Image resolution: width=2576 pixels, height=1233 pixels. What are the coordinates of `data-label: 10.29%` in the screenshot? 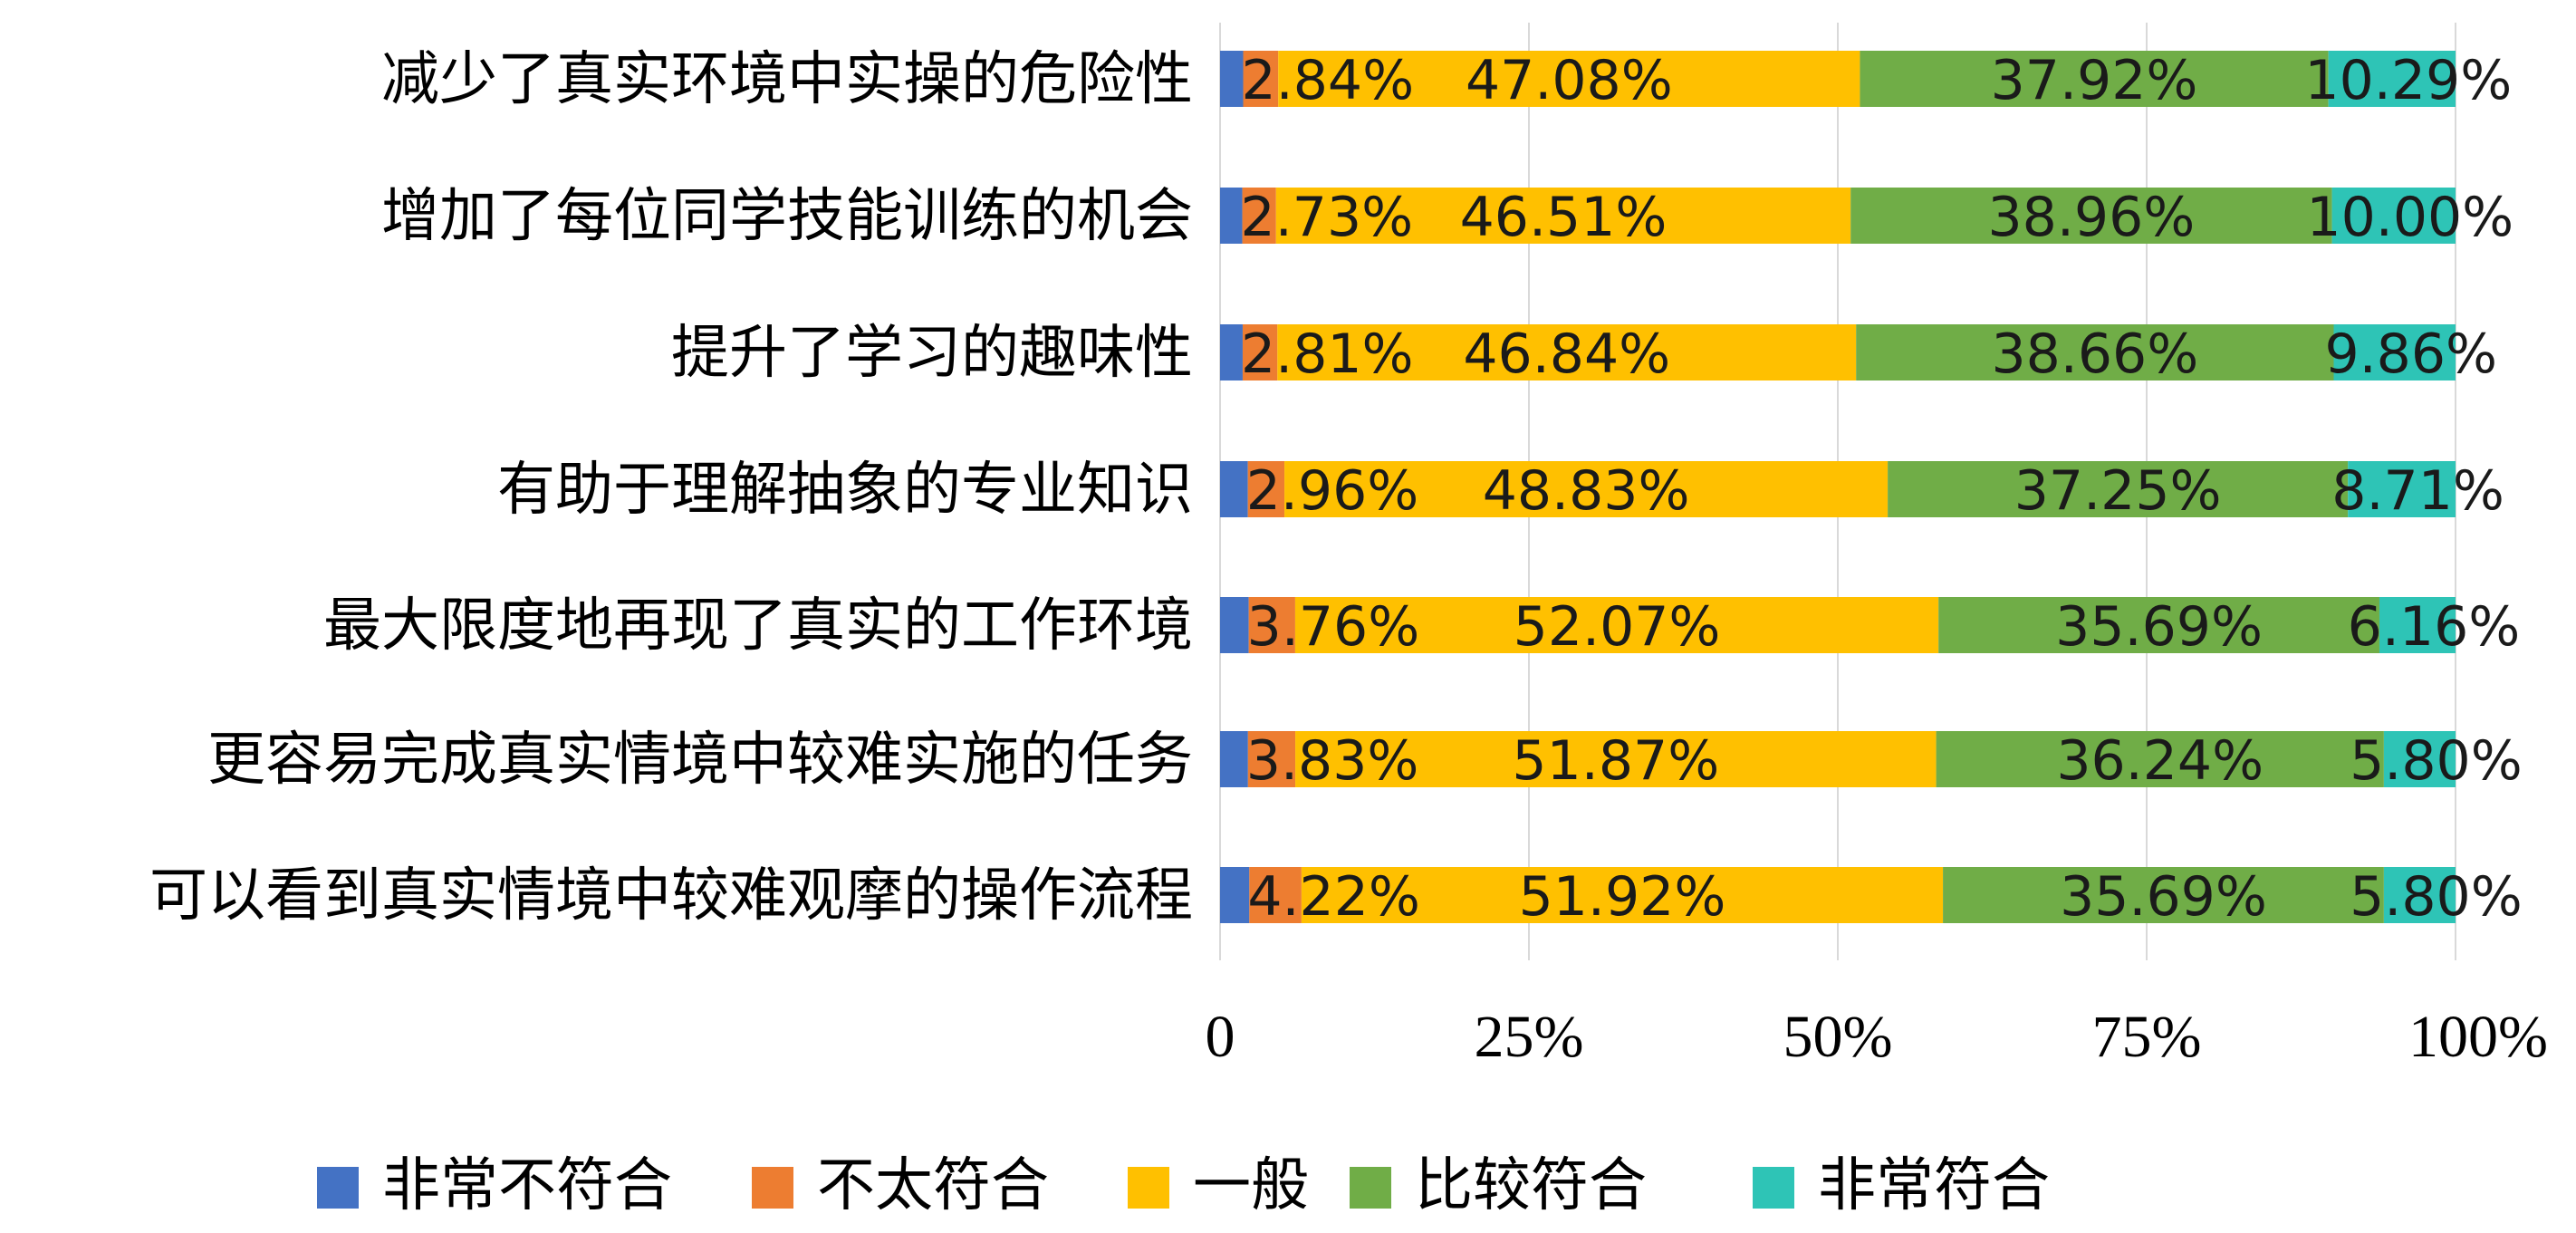 It's located at (2408, 80).